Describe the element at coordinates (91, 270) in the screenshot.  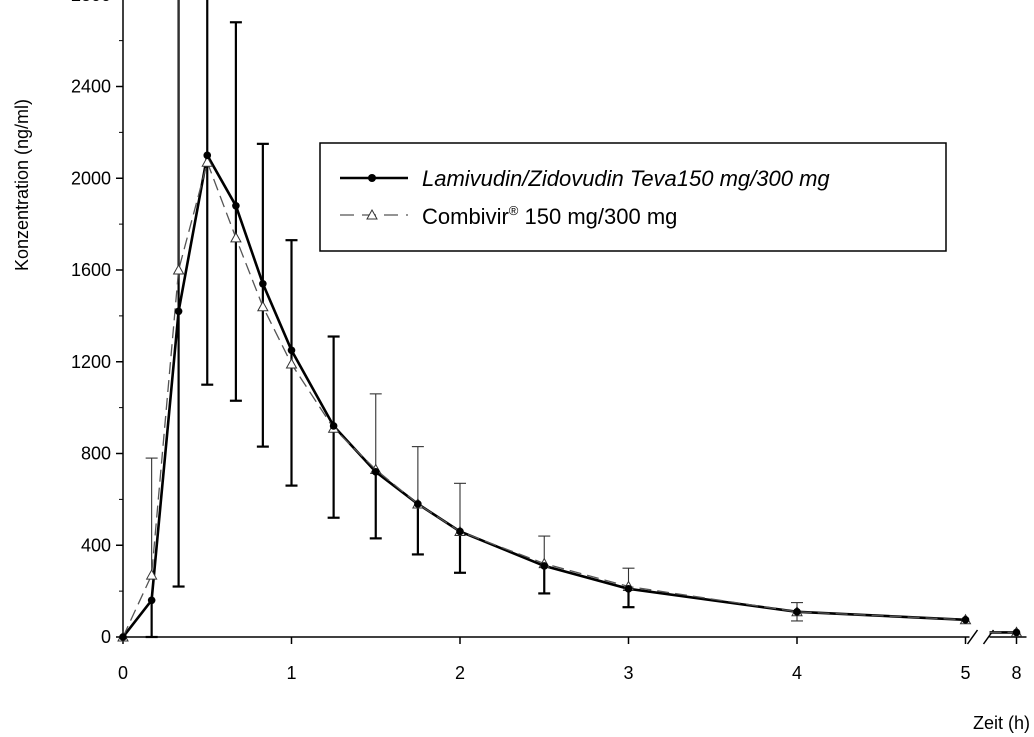
I see `y-tick-label: 1600` at that location.